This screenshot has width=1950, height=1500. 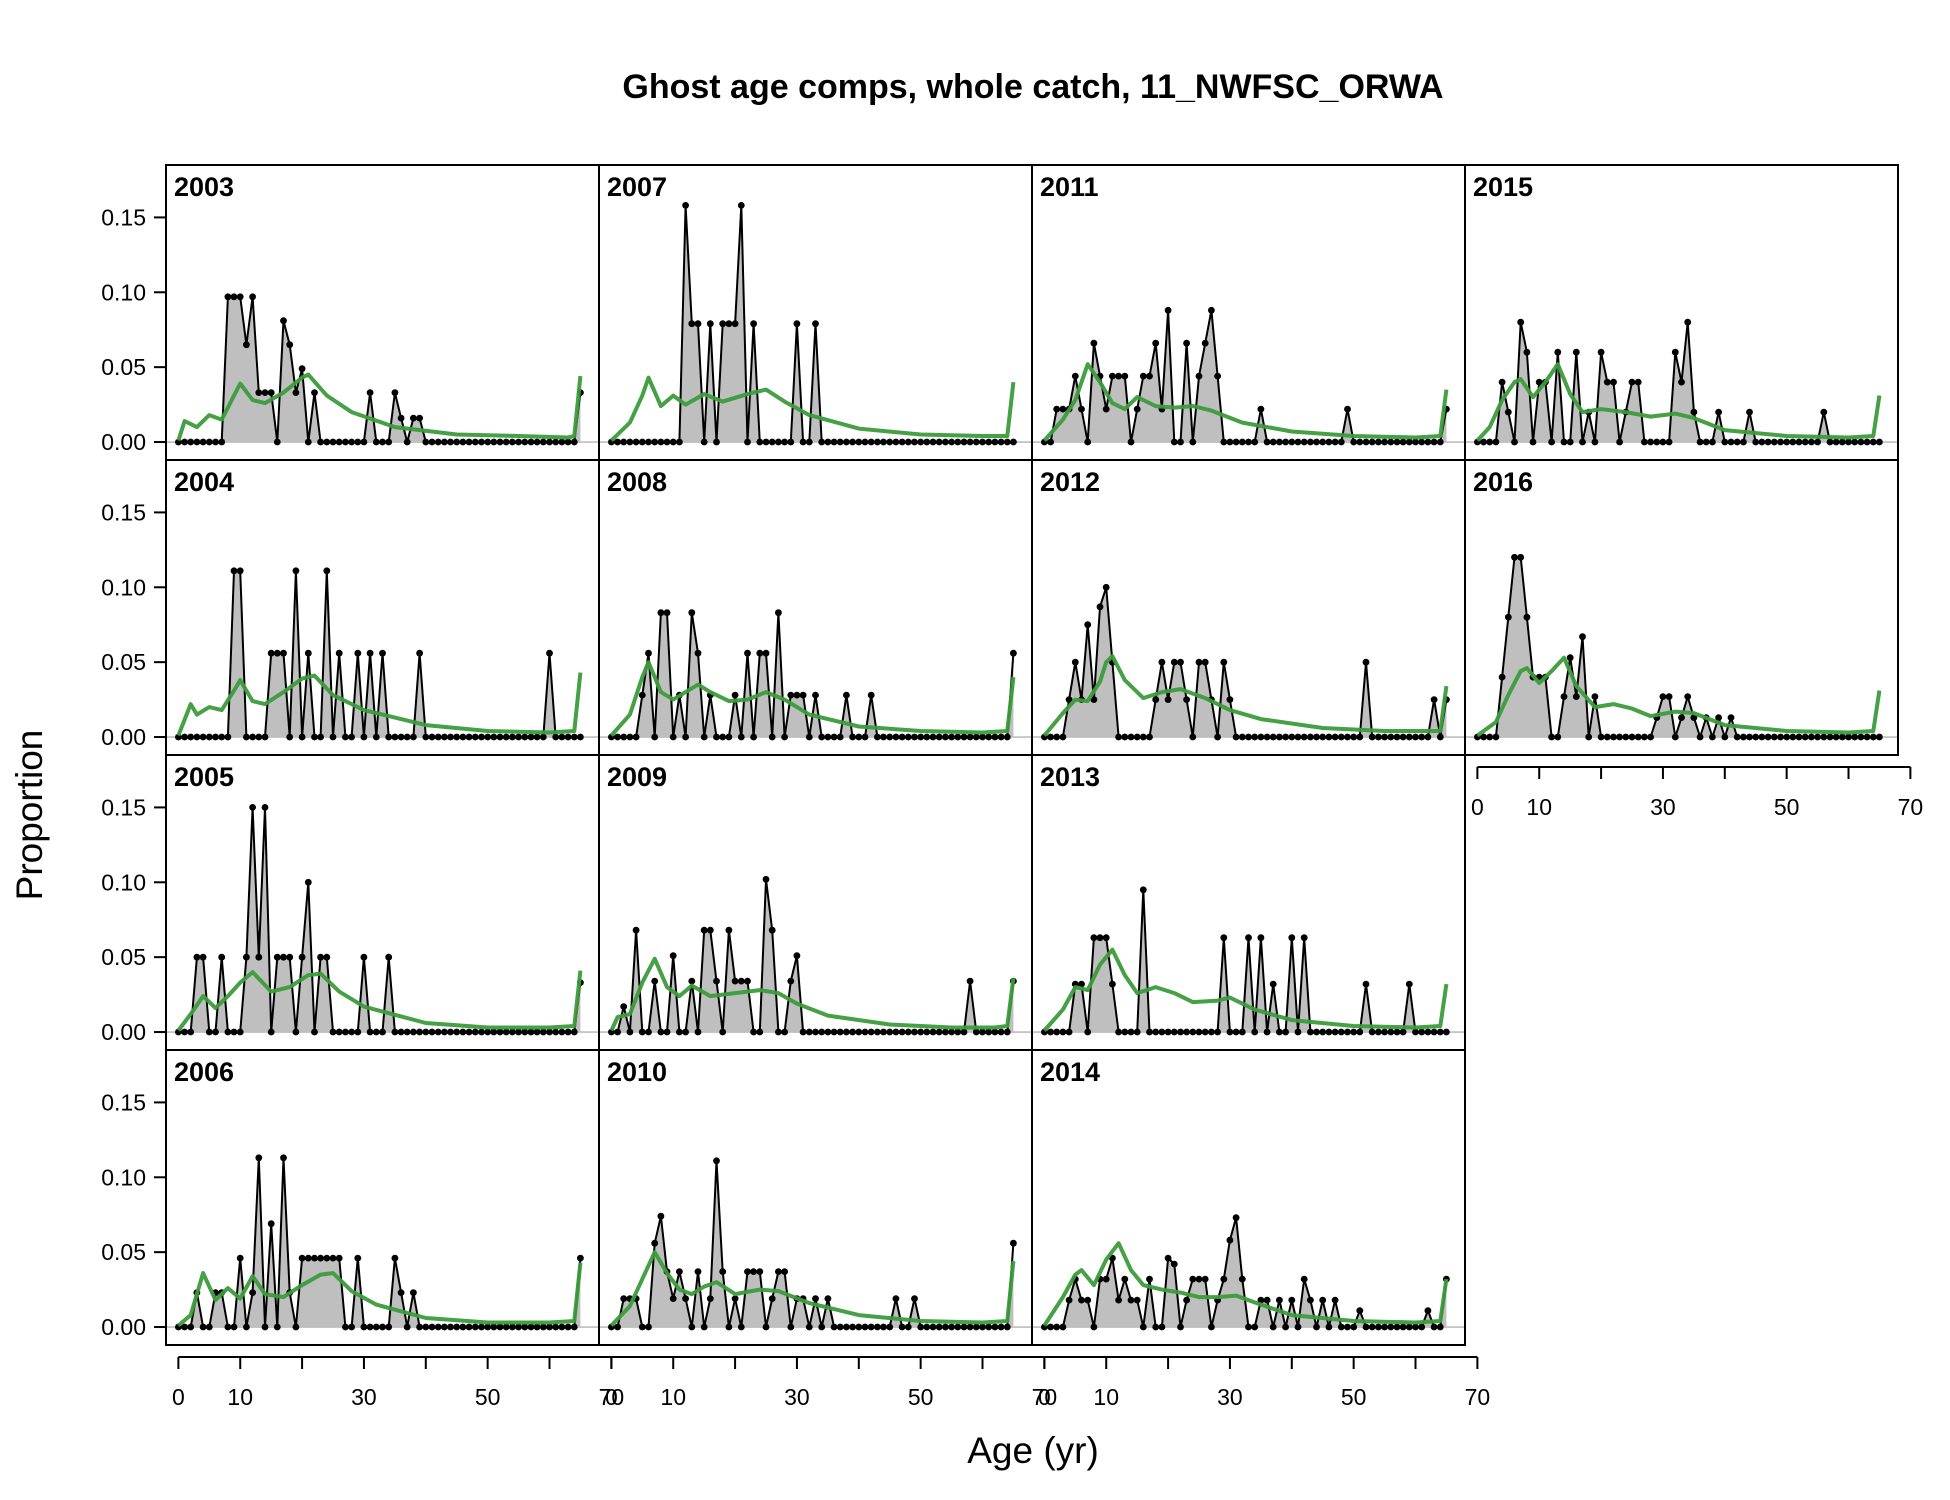 What do you see at coordinates (1248, 607) in the screenshot?
I see `panel-2012: 2012` at bounding box center [1248, 607].